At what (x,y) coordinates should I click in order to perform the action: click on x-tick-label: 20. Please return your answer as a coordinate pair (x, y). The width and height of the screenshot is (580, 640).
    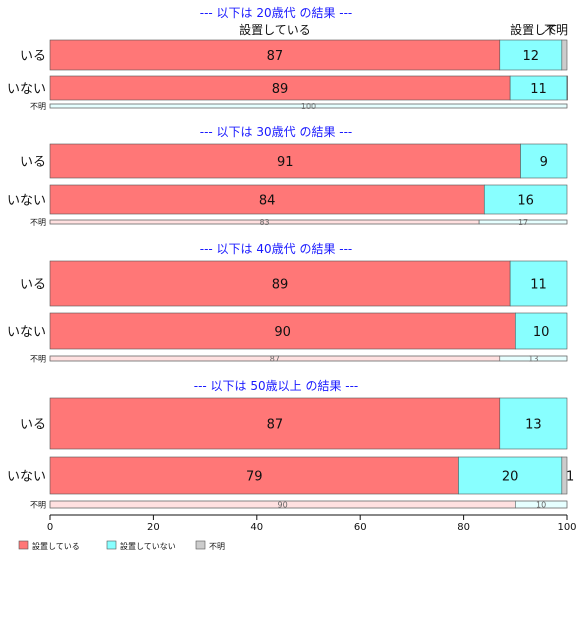
    Looking at the image, I should click on (153, 527).